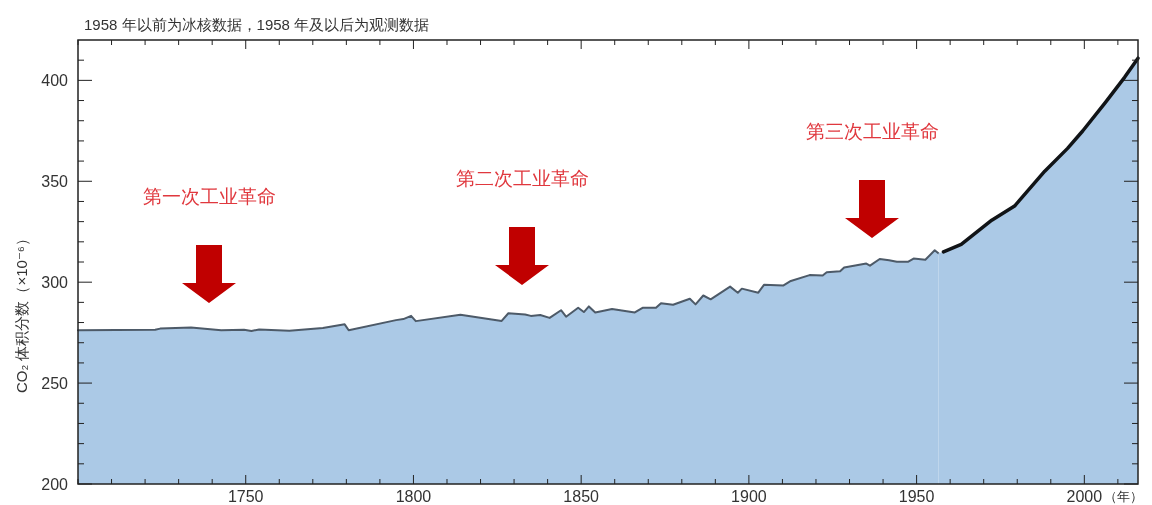 Image resolution: width=1152 pixels, height=505 pixels. What do you see at coordinates (872, 131) in the screenshot?
I see `annotation: 第三次工业革命` at bounding box center [872, 131].